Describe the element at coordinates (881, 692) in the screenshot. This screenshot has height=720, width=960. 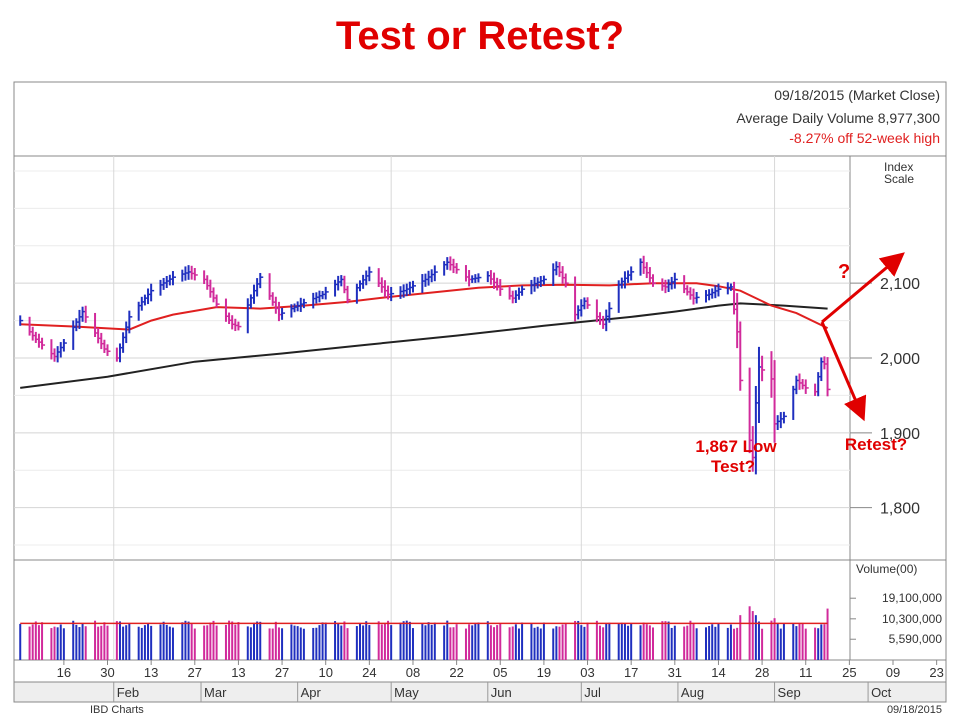
I see `month-tick-label: Oct` at that location.